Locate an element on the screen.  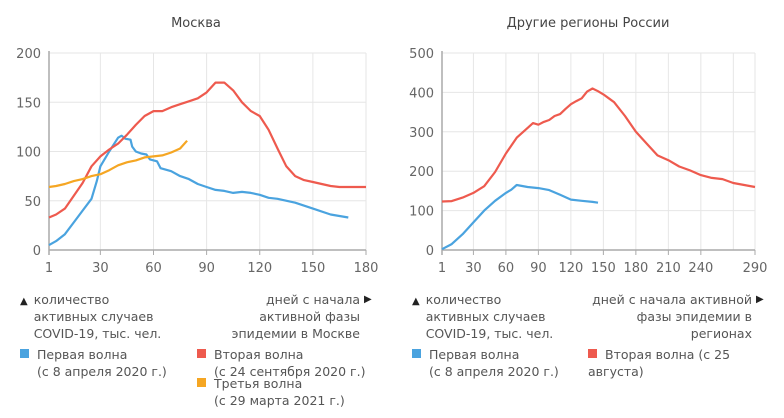
x-tick-label: 210 is located at coordinates (668, 268).